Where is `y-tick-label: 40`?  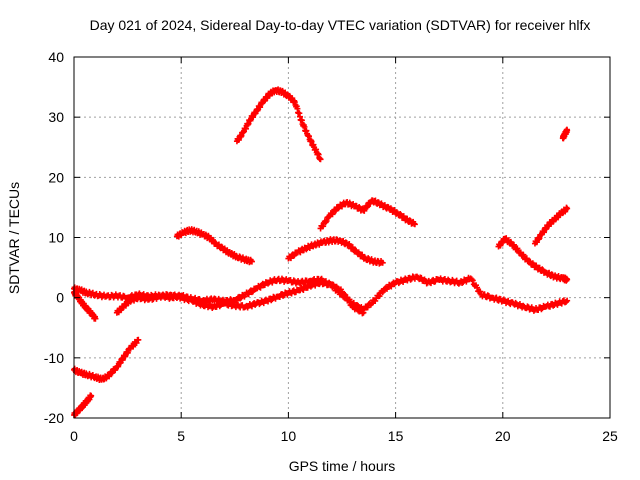 y-tick-label: 40 is located at coordinates (56, 57).